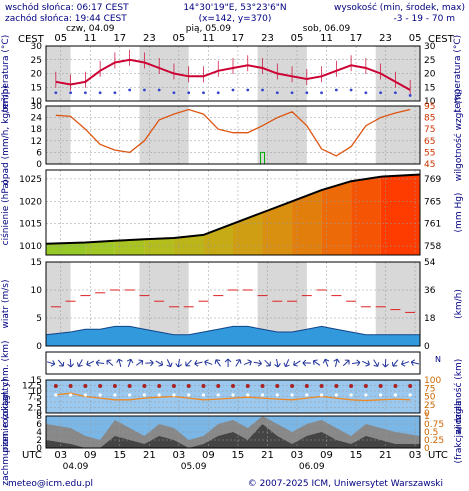 This screenshot has width=469, height=491. I want to click on y-tick-label: 2, so click(39, 441).